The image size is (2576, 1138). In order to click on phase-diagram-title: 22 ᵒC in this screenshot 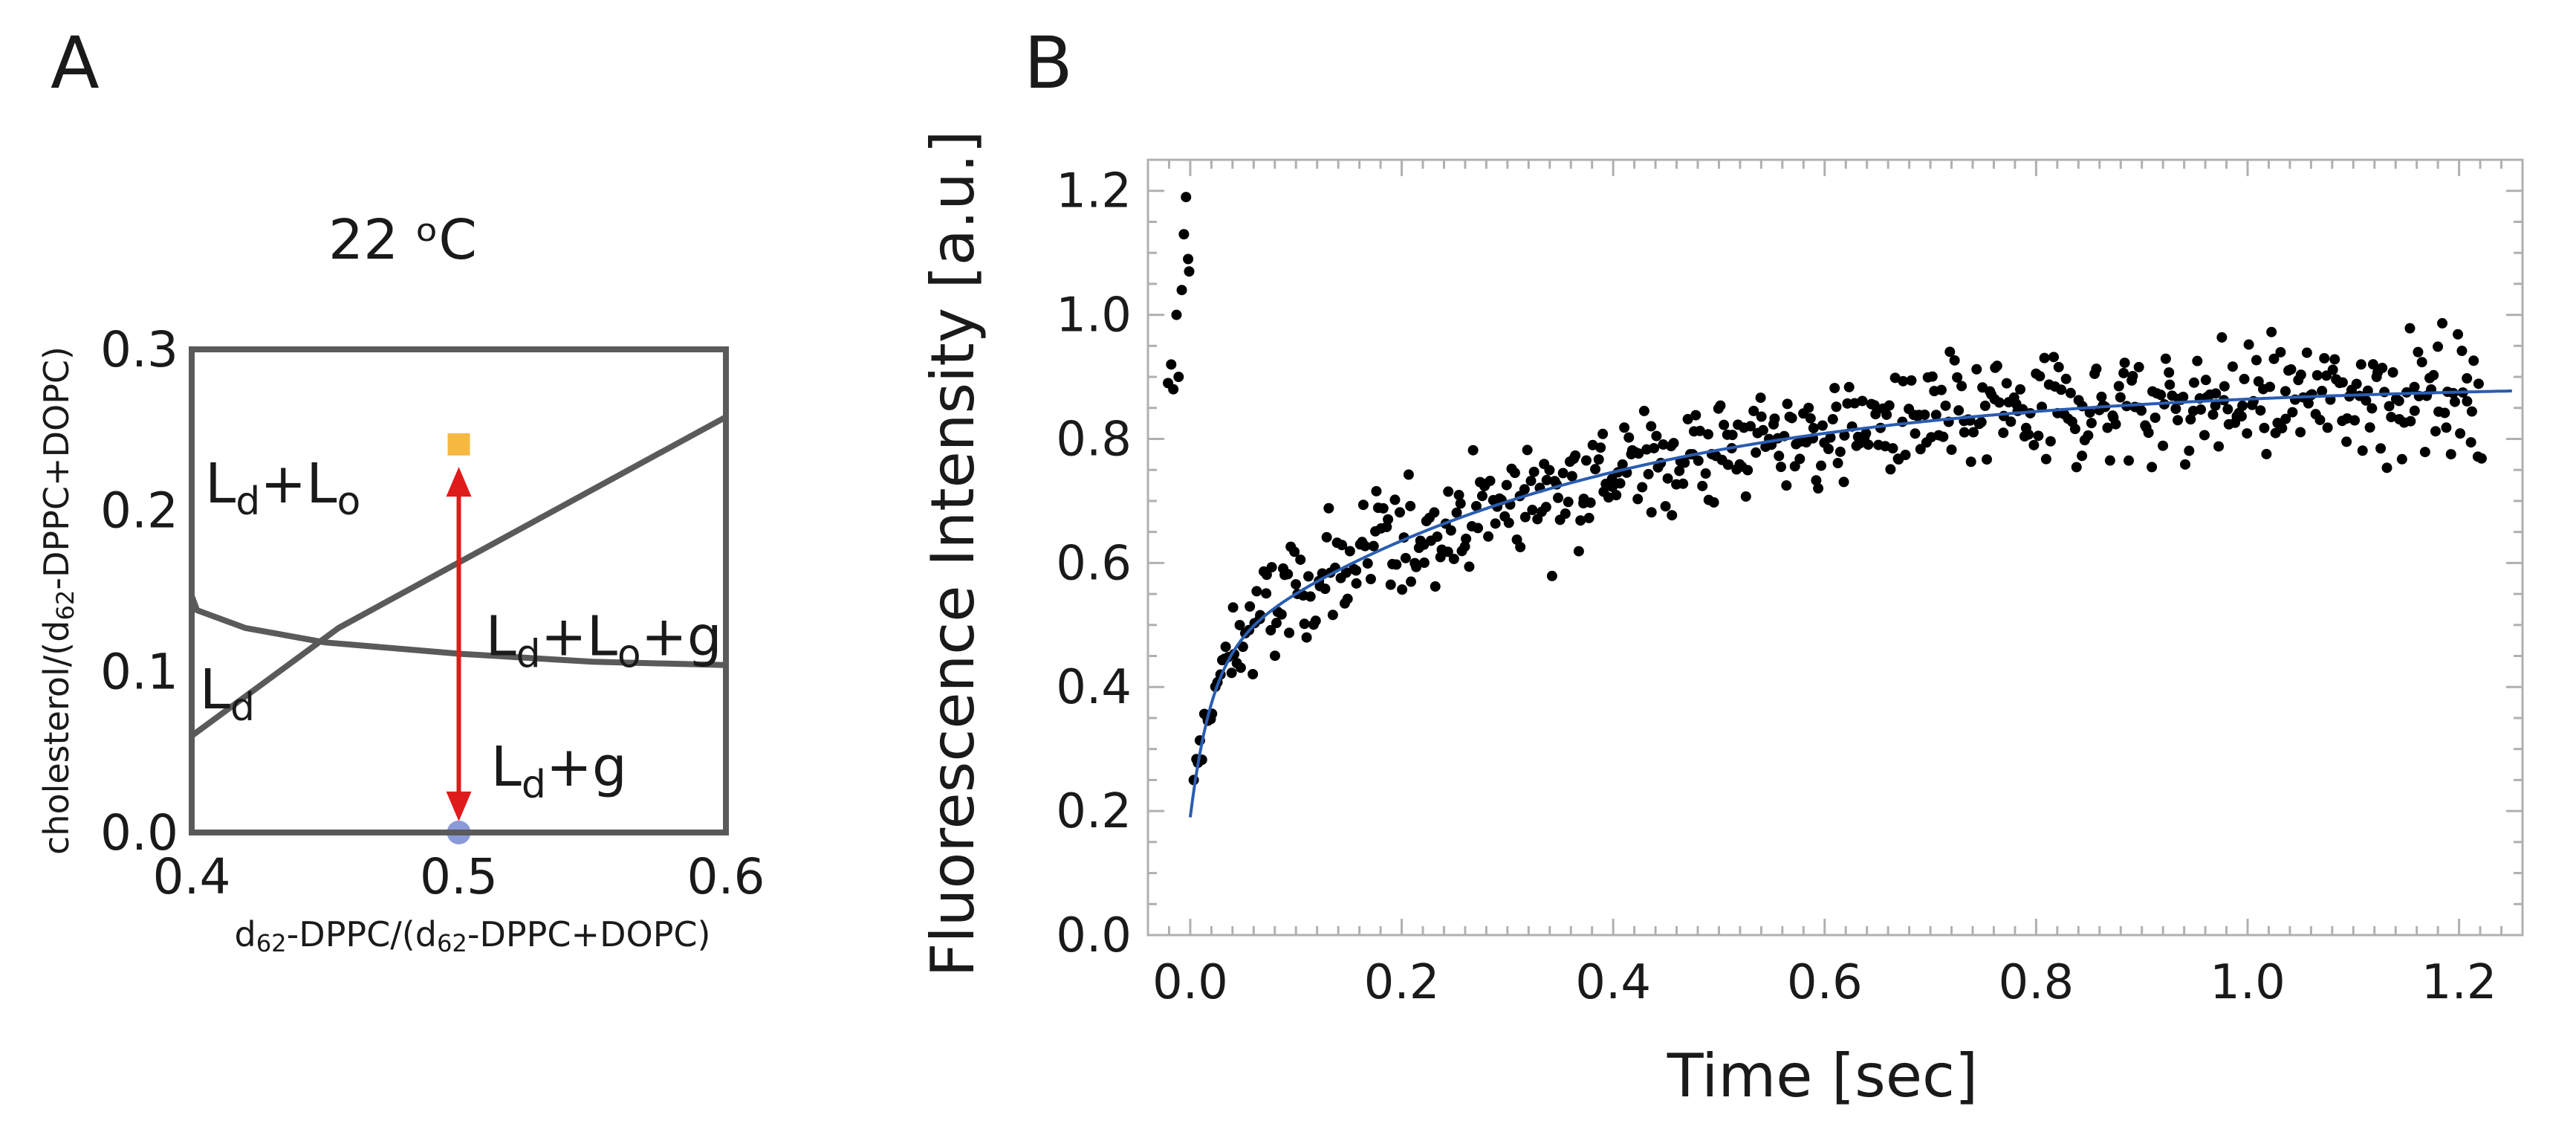, I will do `click(402, 240)`.